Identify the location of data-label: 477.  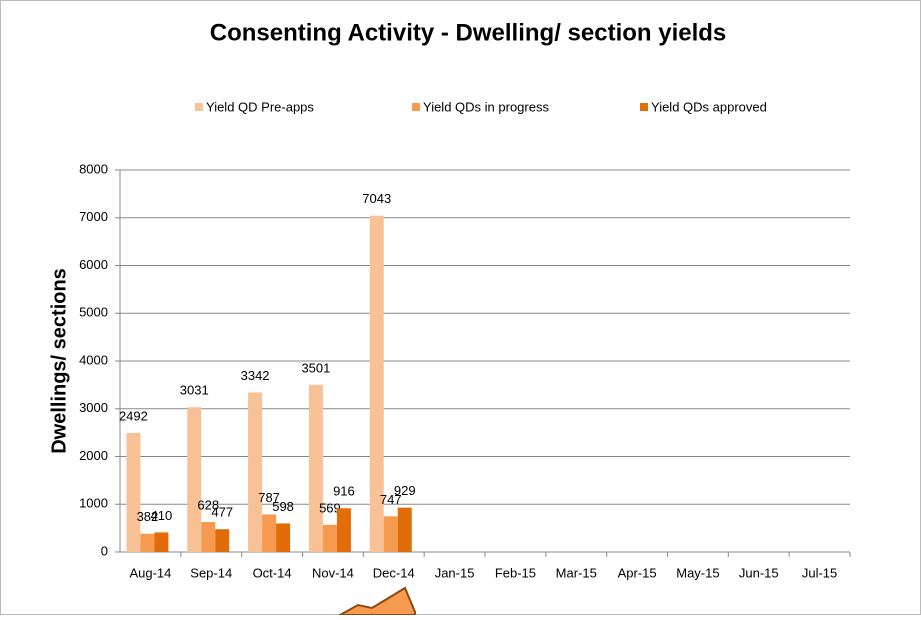
(222, 512).